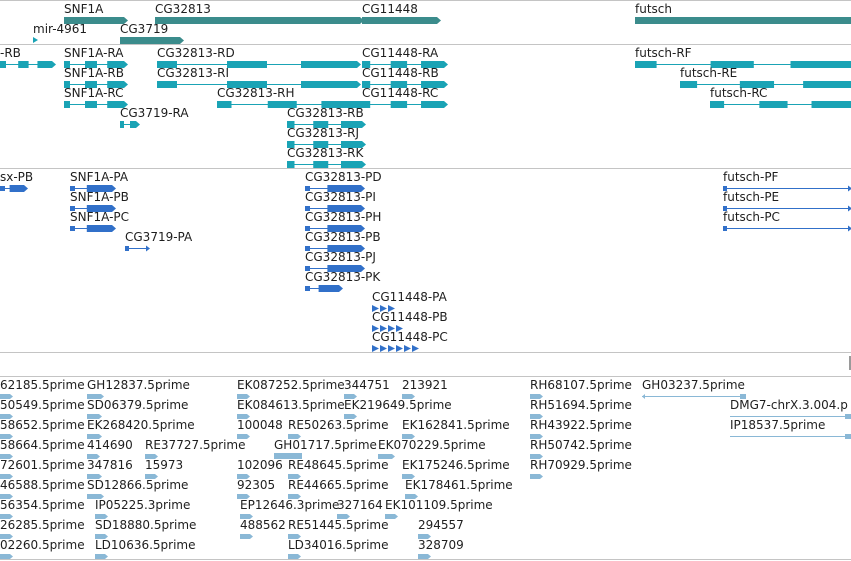 Image resolution: width=851 pixels, height=561 pixels. I want to click on feature-label: 15973, so click(164, 465).